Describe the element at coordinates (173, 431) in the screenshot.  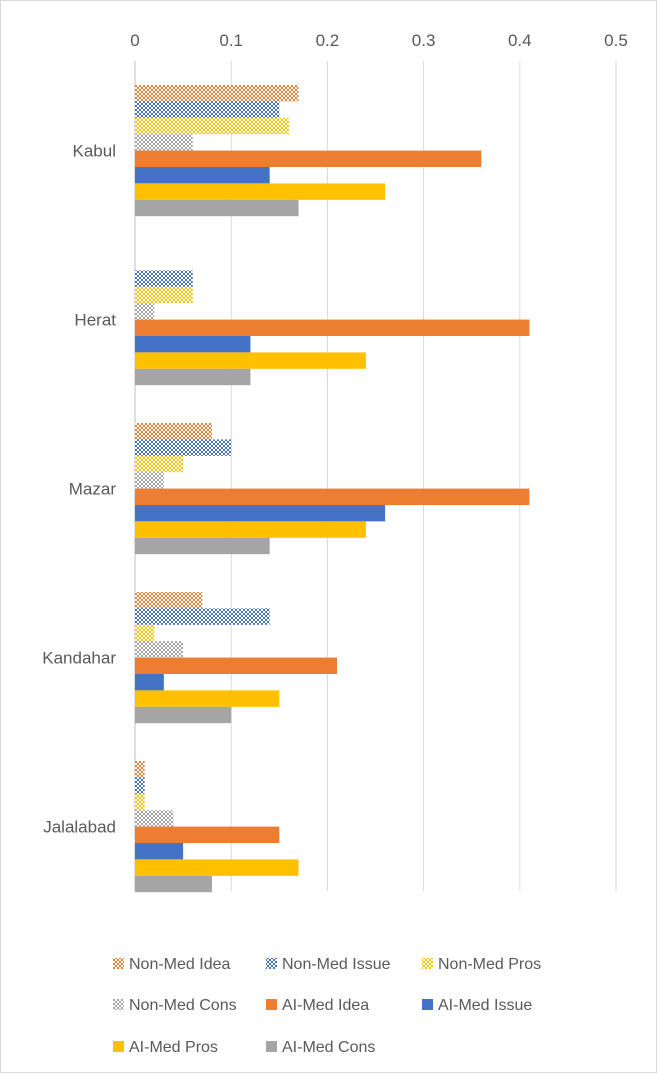
I see `bar-mazar-non-med-idea` at that location.